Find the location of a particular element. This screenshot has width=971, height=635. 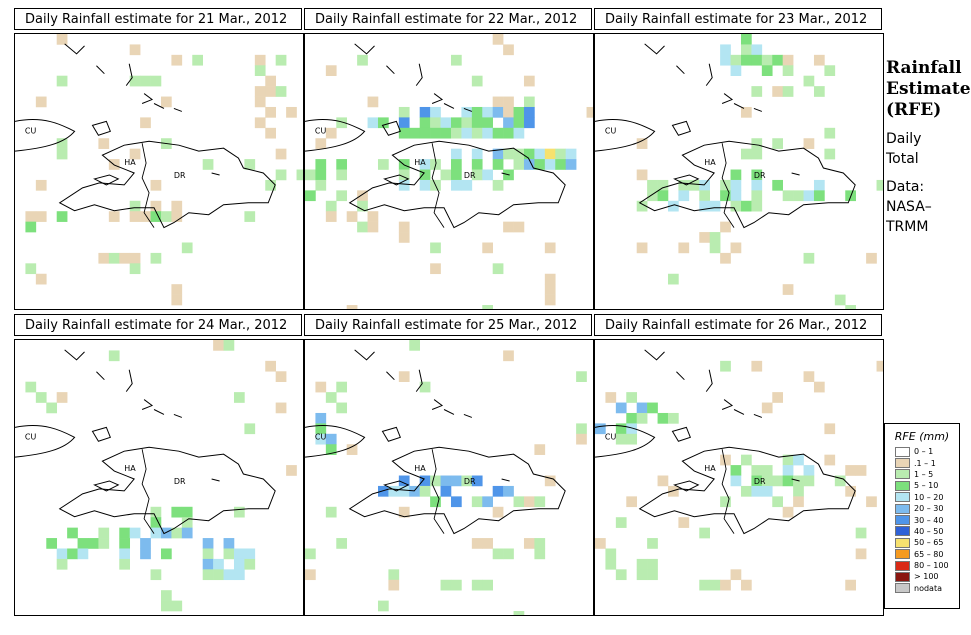

legend-label: 10 – 20 is located at coordinates (929, 497).